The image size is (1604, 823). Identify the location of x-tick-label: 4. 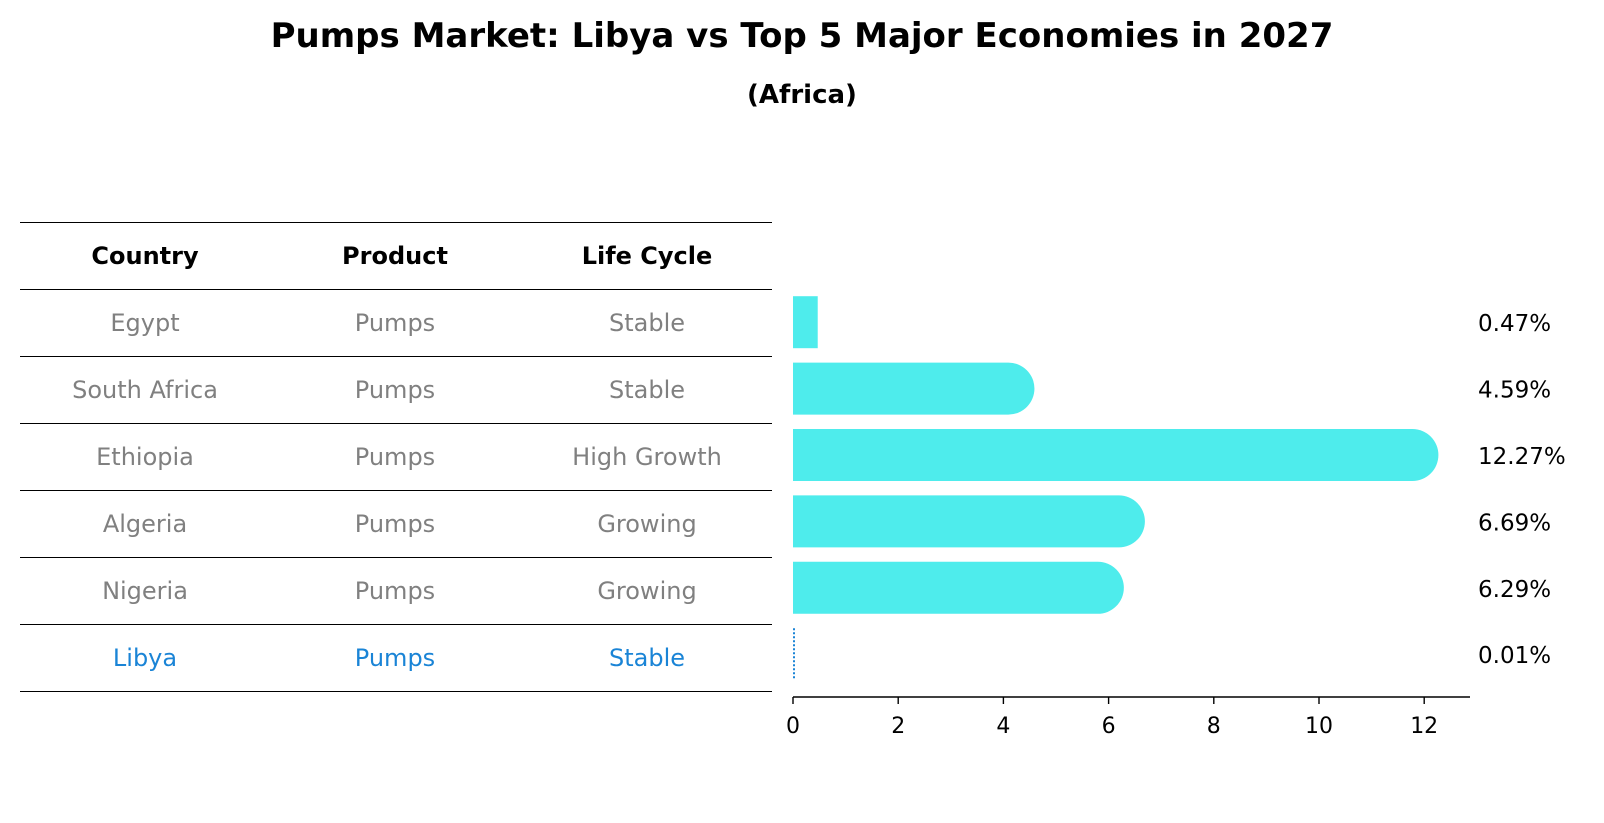
(1003, 726).